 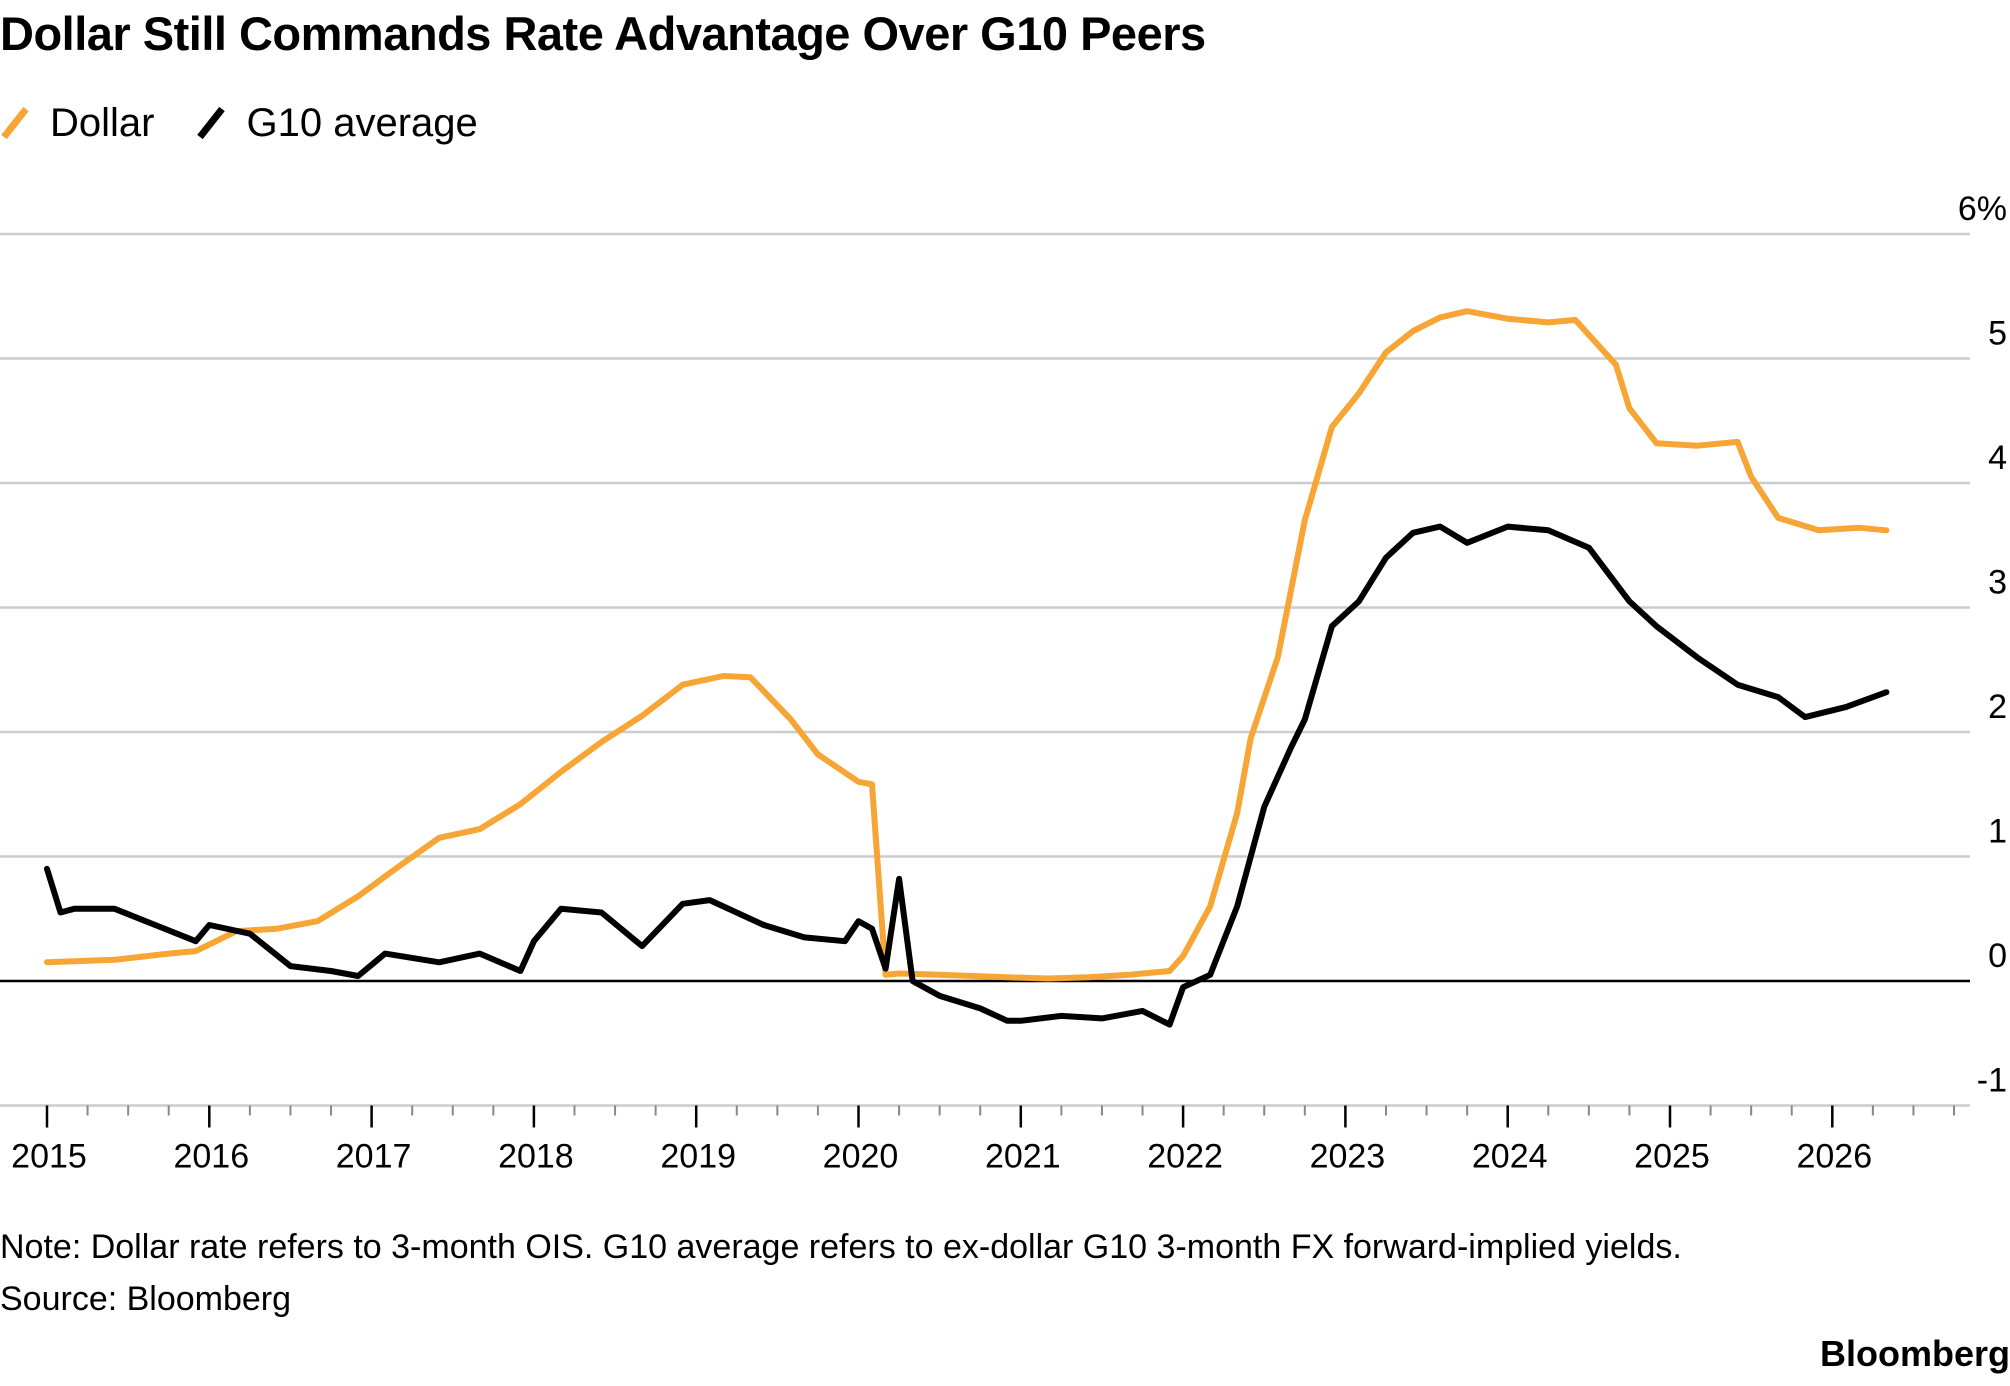 What do you see at coordinates (698, 1157) in the screenshot?
I see `x-tick-label: 2019` at bounding box center [698, 1157].